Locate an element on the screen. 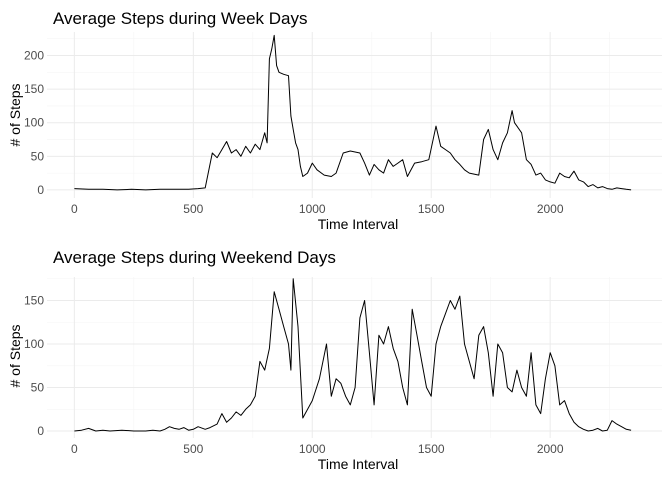  weekend-x-axis-label: Time Interval is located at coordinates (358, 464).